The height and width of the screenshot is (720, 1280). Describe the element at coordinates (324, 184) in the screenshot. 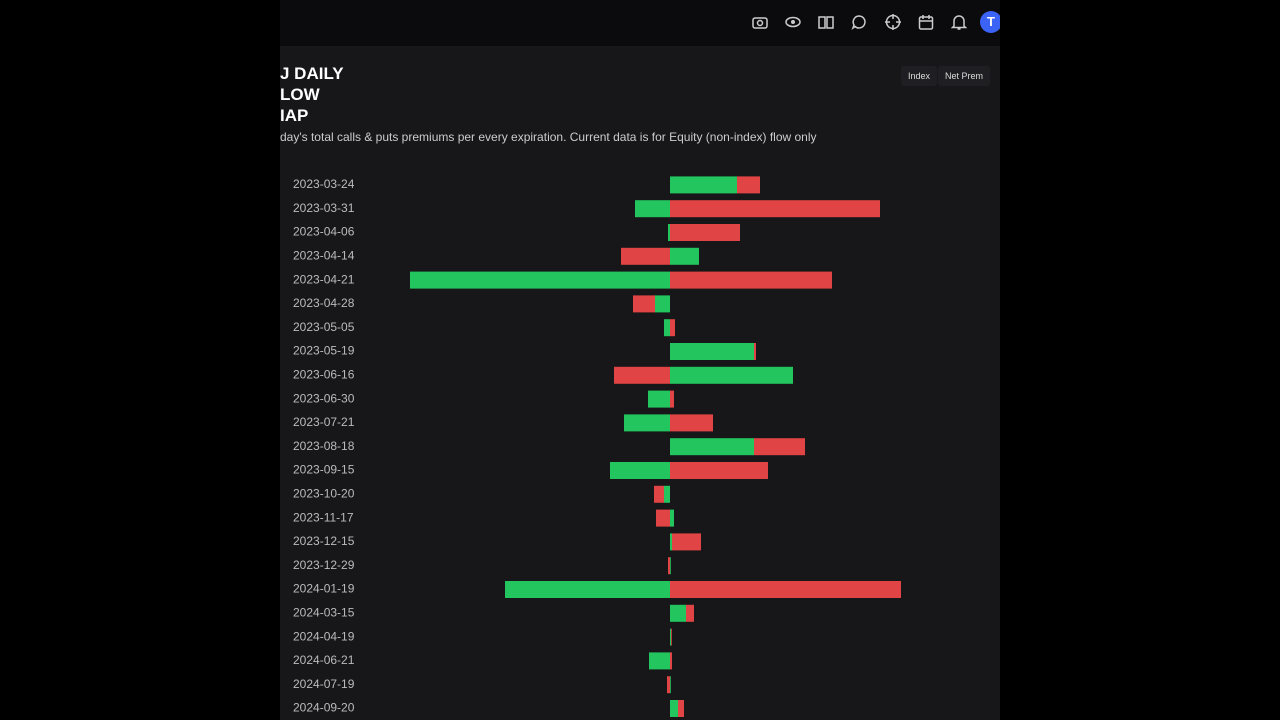

I see `category-label: 2023-03-24` at that location.